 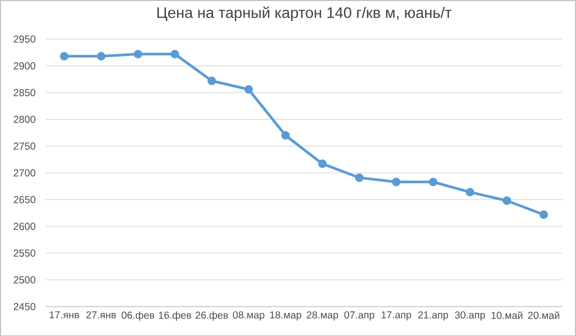 I want to click on y-tick-label: 2550, so click(x=25, y=253).